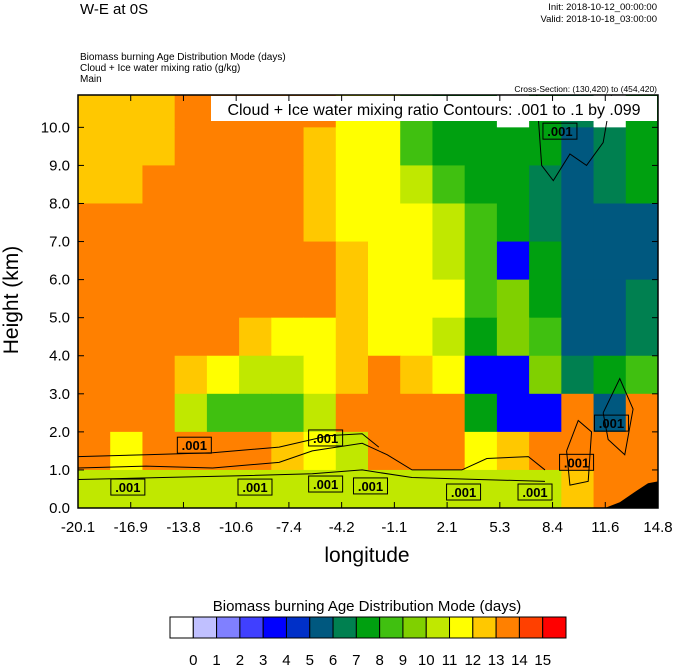 The image size is (674, 672). I want to click on colorbar-label: 12, so click(472, 659).